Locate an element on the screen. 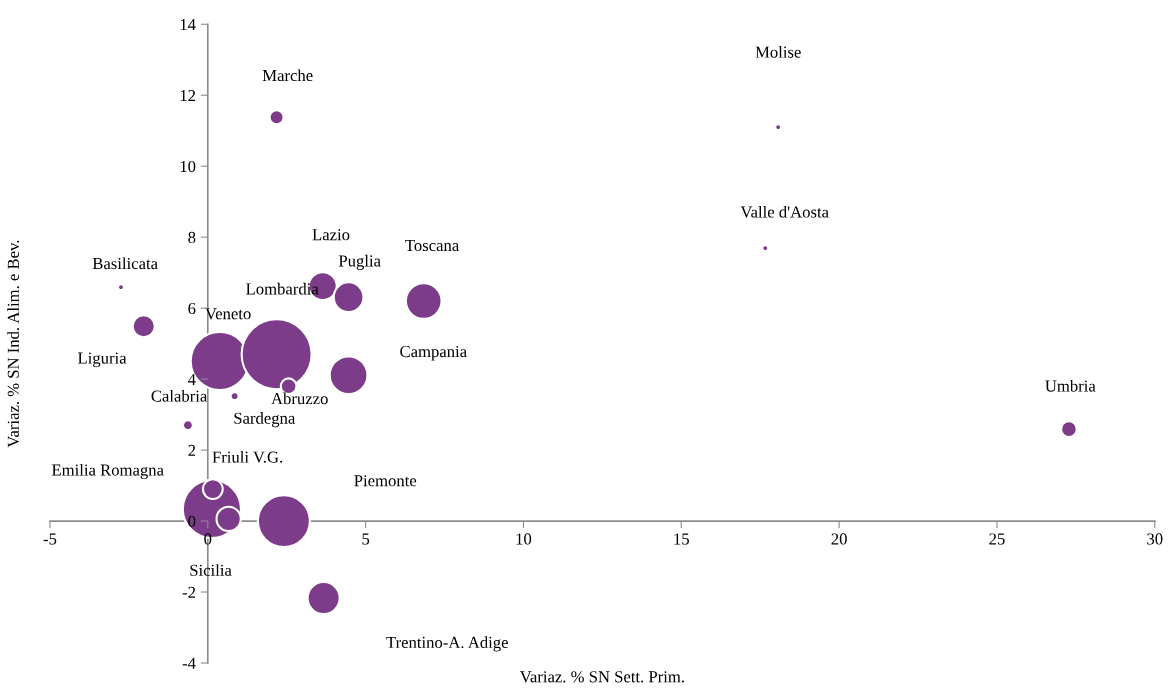  x-tick-label: 30 is located at coordinates (1155, 539).